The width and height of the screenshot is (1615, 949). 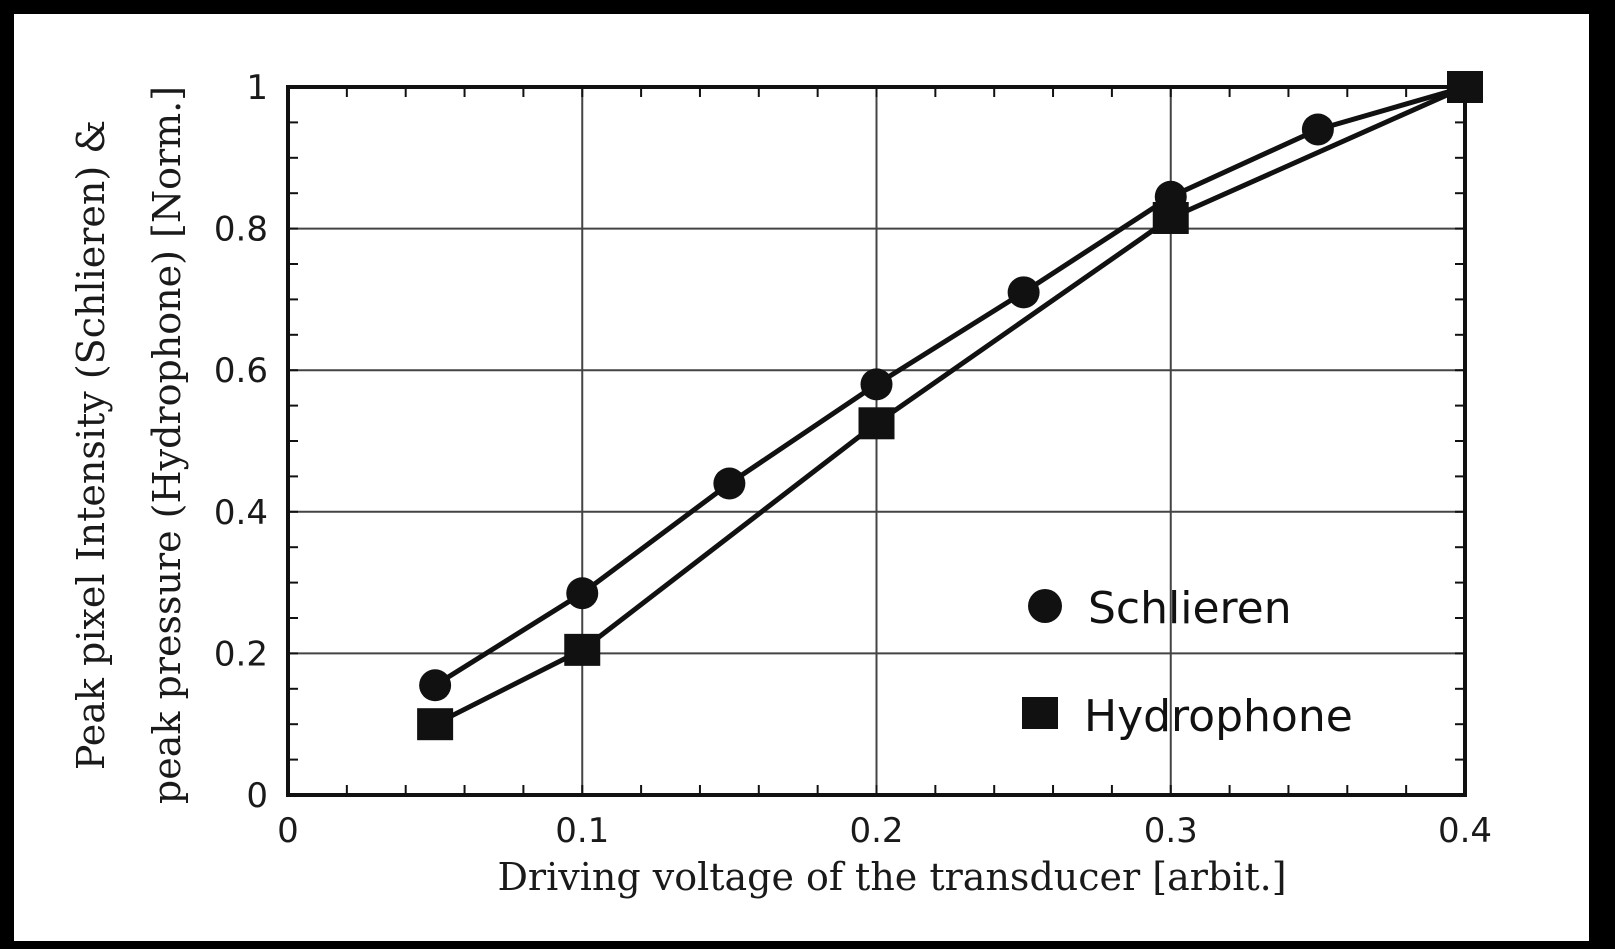 What do you see at coordinates (241, 371) in the screenshot?
I see `y-tick-label: 0.6` at bounding box center [241, 371].